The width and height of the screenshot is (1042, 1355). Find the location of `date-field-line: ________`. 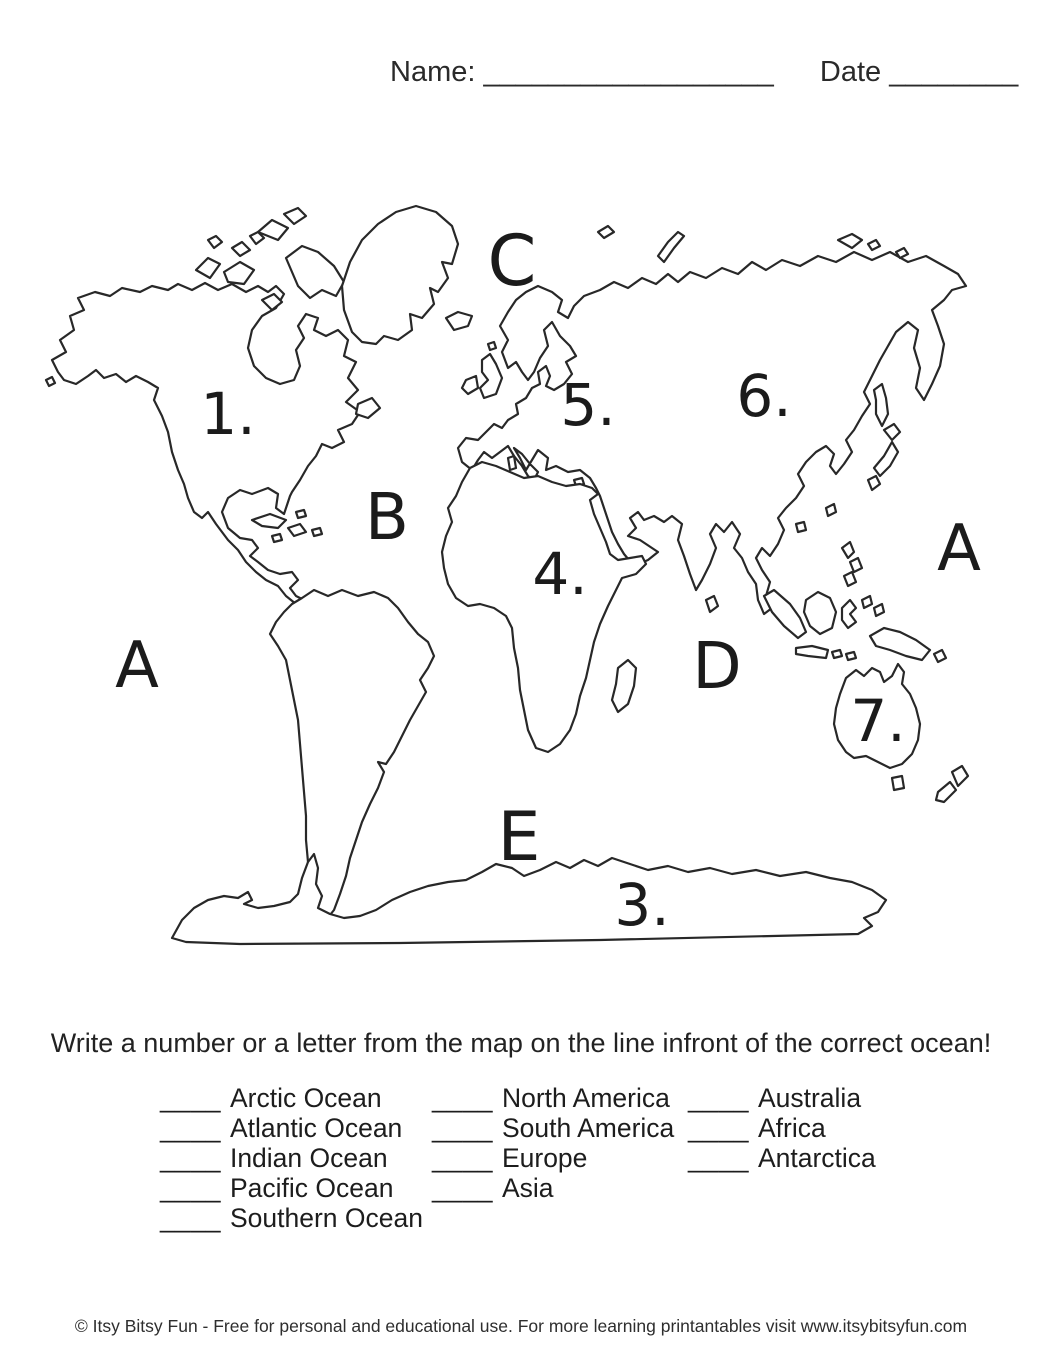

date-field-line: ________ is located at coordinates (954, 72).